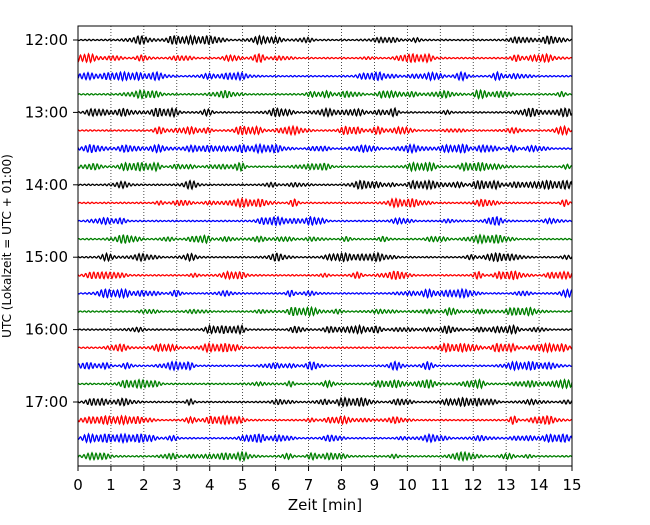 The height and width of the screenshot is (525, 650). What do you see at coordinates (325, 505) in the screenshot?
I see `x-axis-label: Zeit [min]` at bounding box center [325, 505].